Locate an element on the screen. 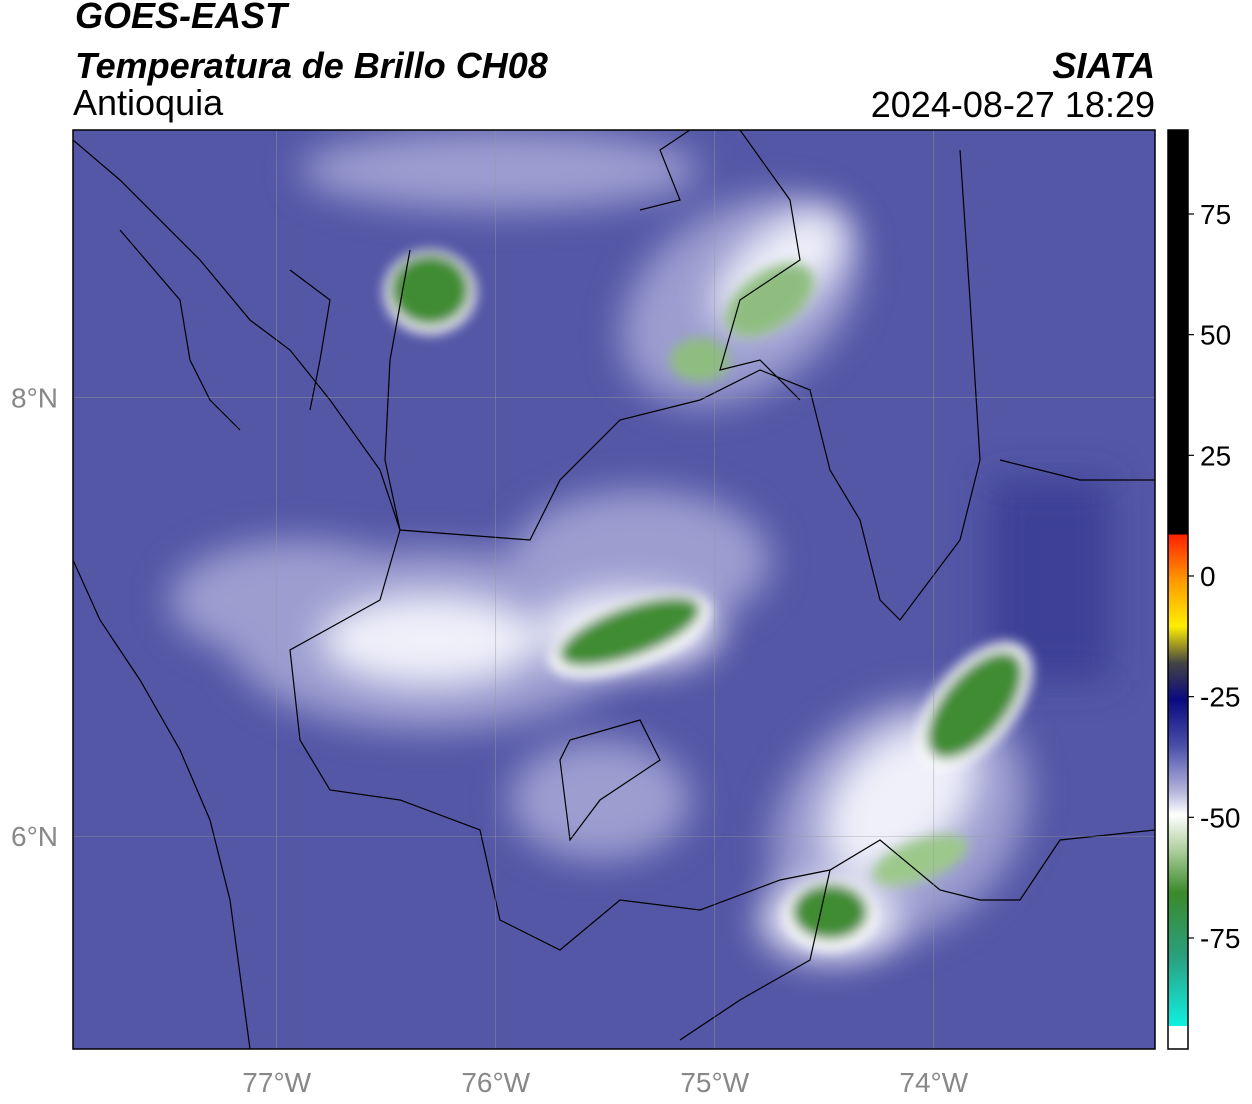 The width and height of the screenshot is (1252, 1104). x-tick-label: 77°W is located at coordinates (276, 1082).